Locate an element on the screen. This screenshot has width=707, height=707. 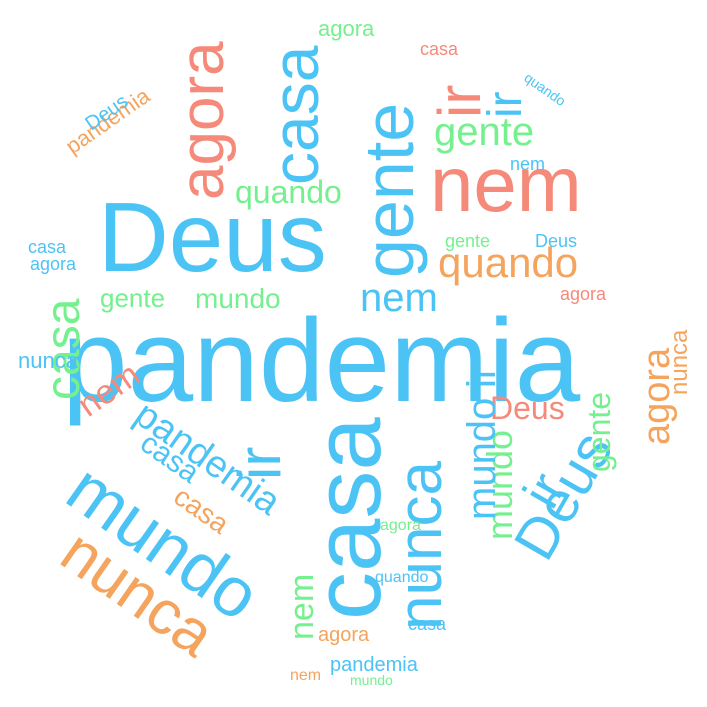
word-mundo-rot-center: mundo is located at coordinates (482, 458).